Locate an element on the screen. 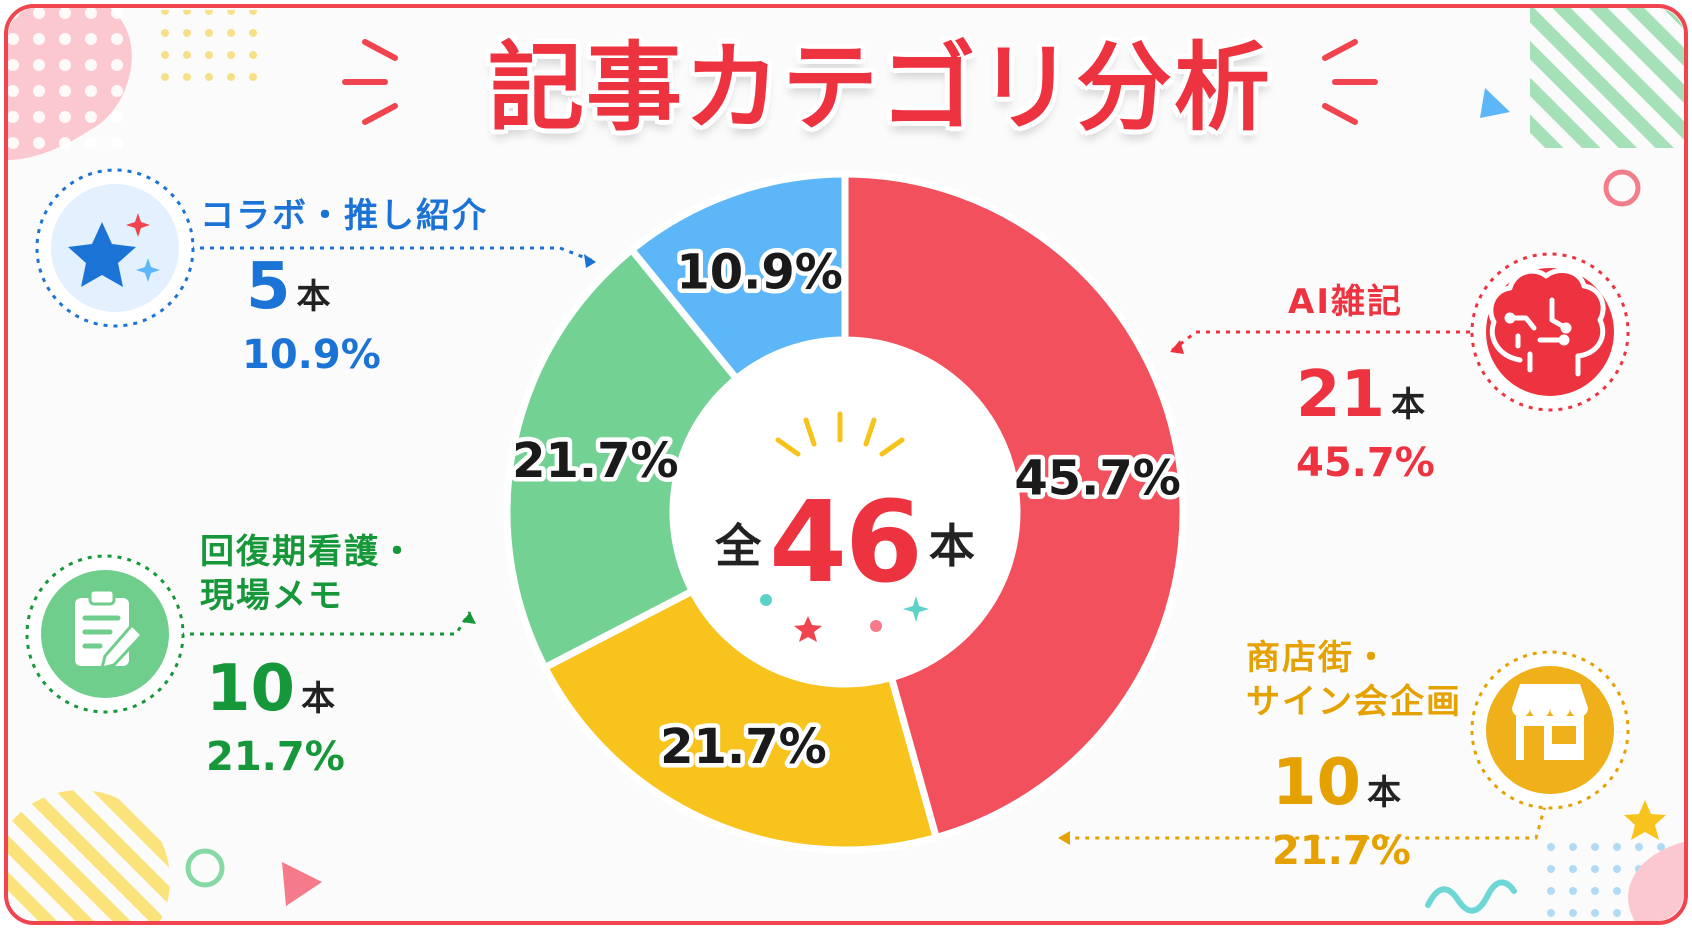 This screenshot has width=1692, height=929. title-burst-decoration is located at coordinates (860, 82).